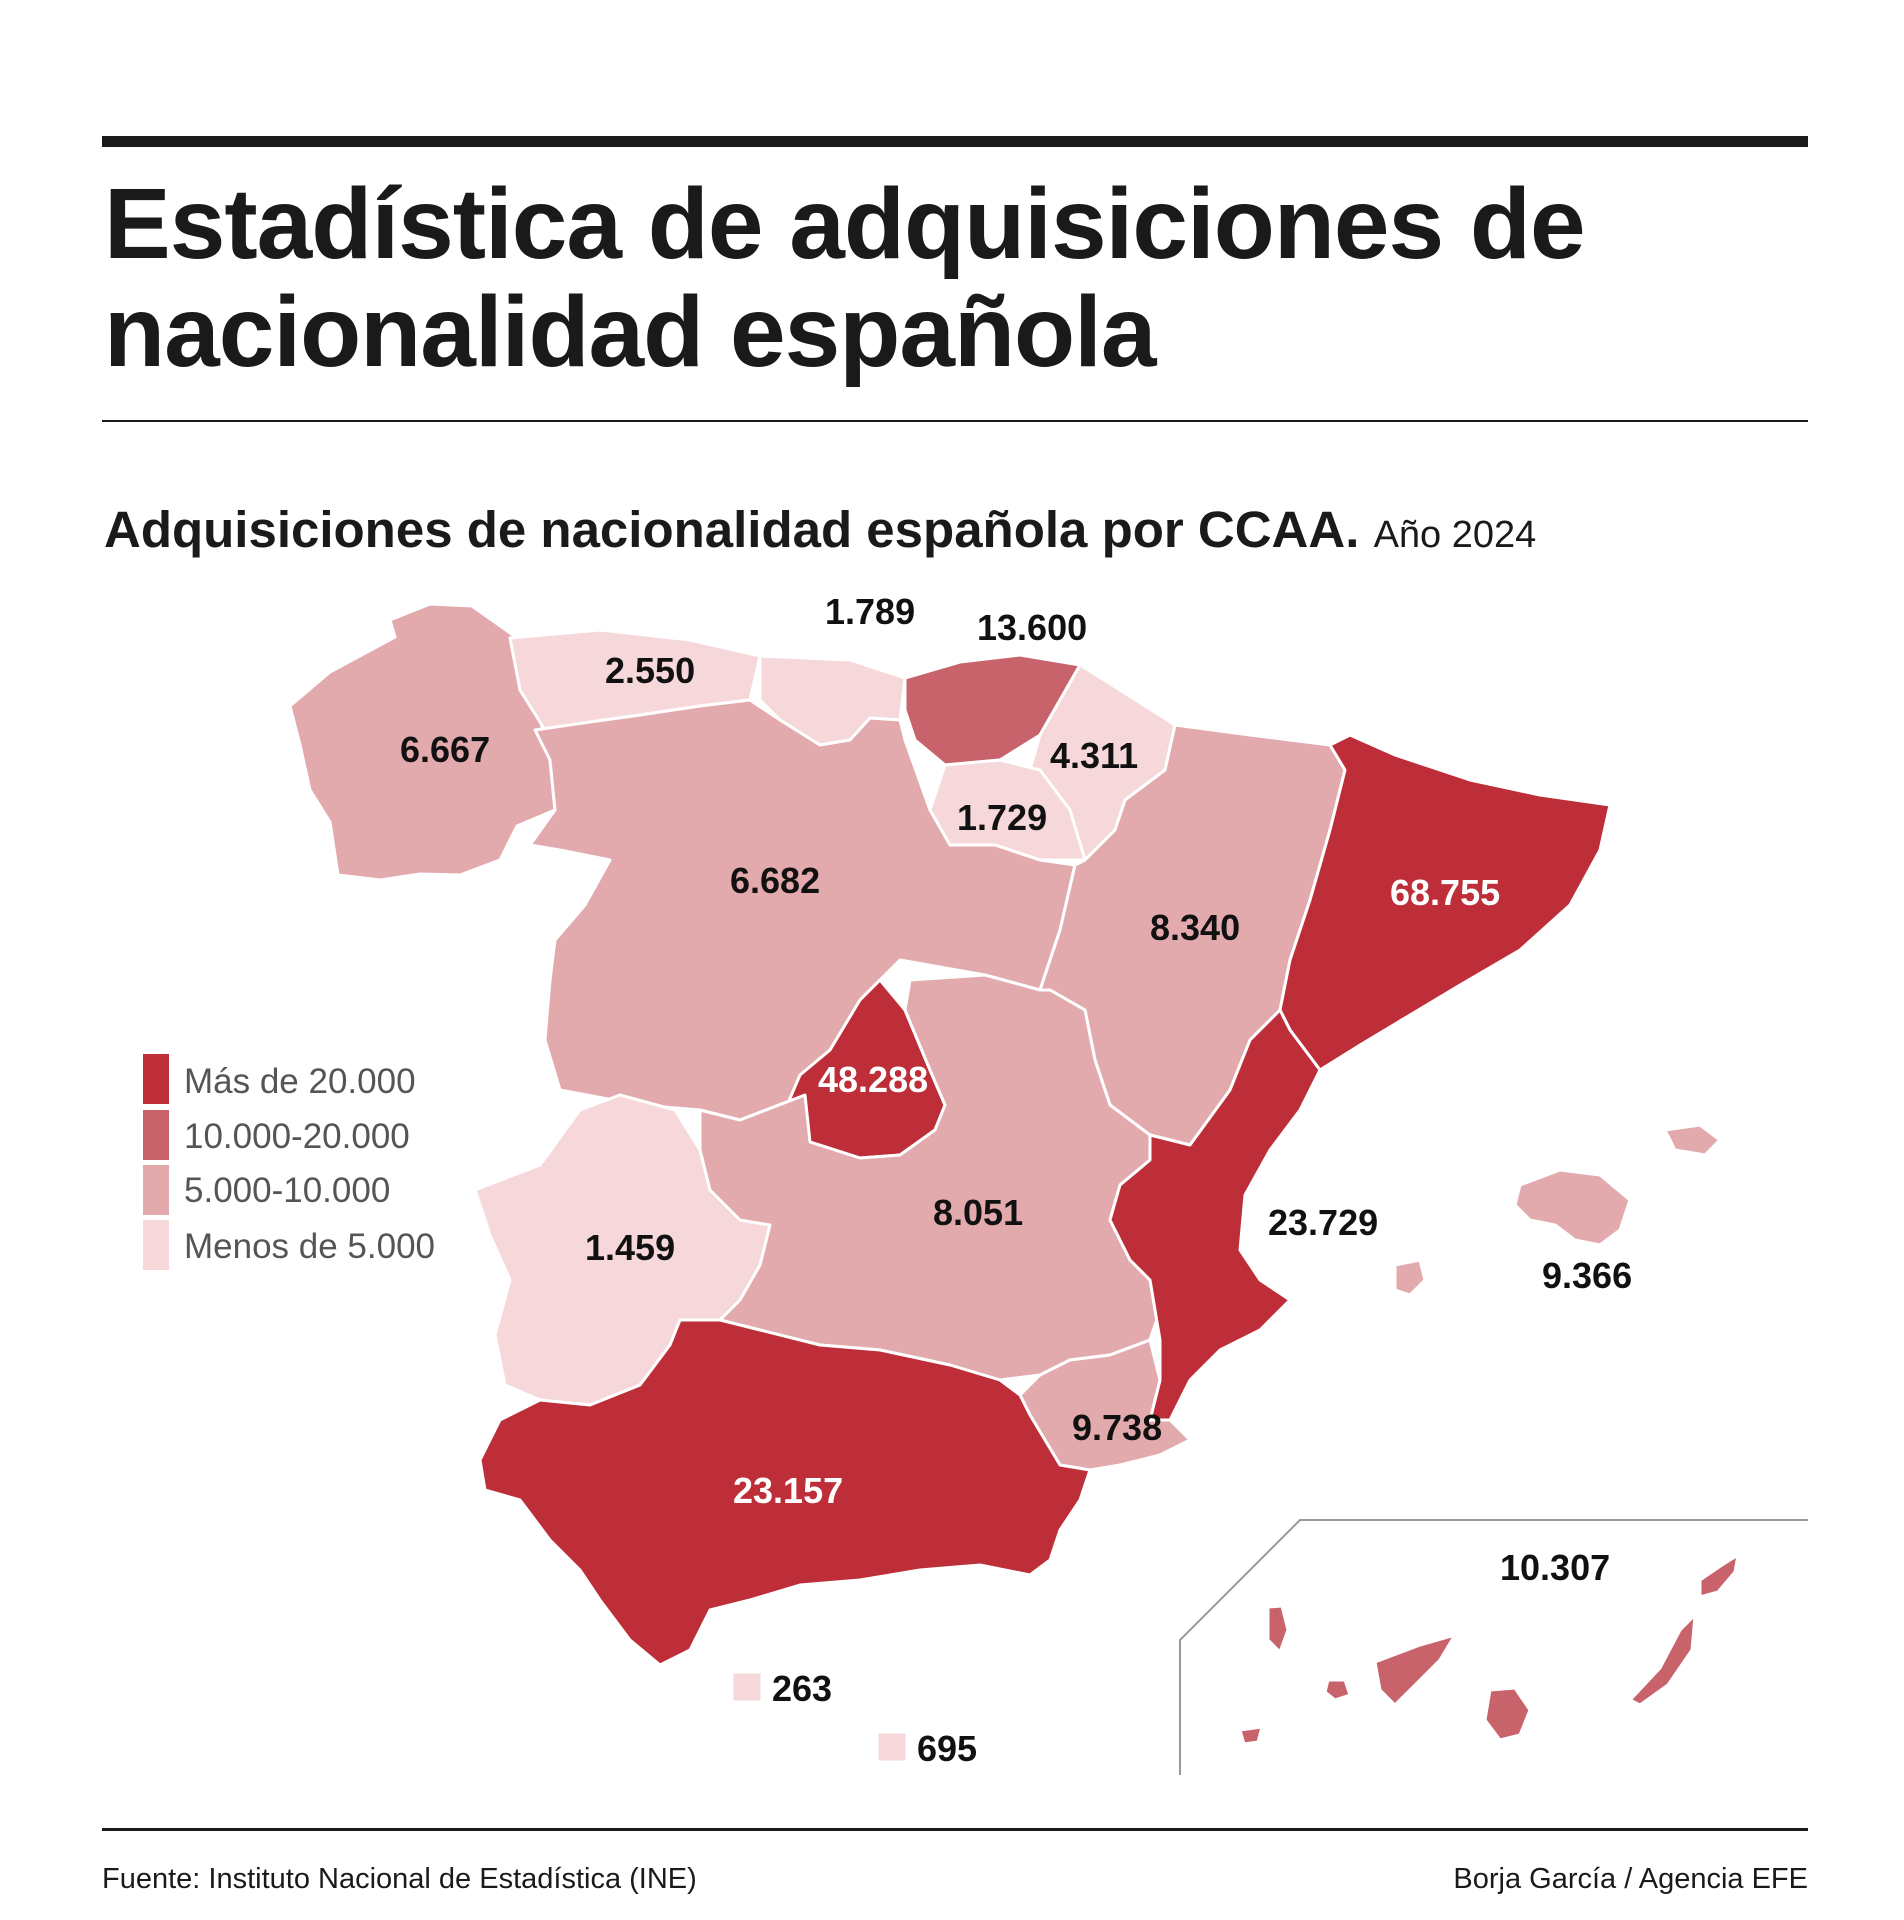 The width and height of the screenshot is (1904, 1920). Describe the element at coordinates (445, 749) in the screenshot. I see `value-galicia: 6.667` at that location.